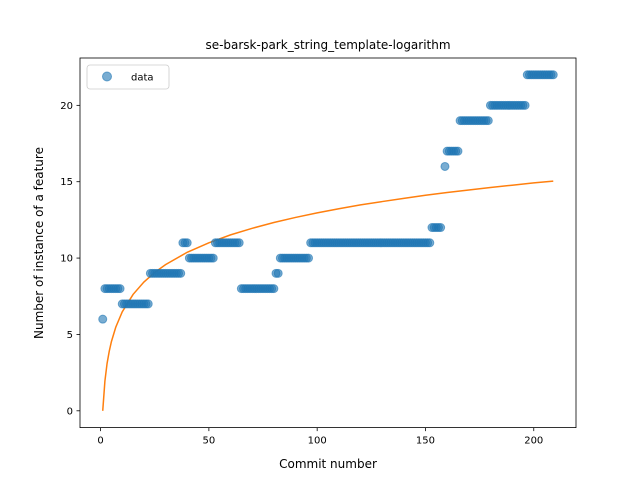  What do you see at coordinates (66, 259) in the screenshot?
I see `y-tick-label: 10` at bounding box center [66, 259].